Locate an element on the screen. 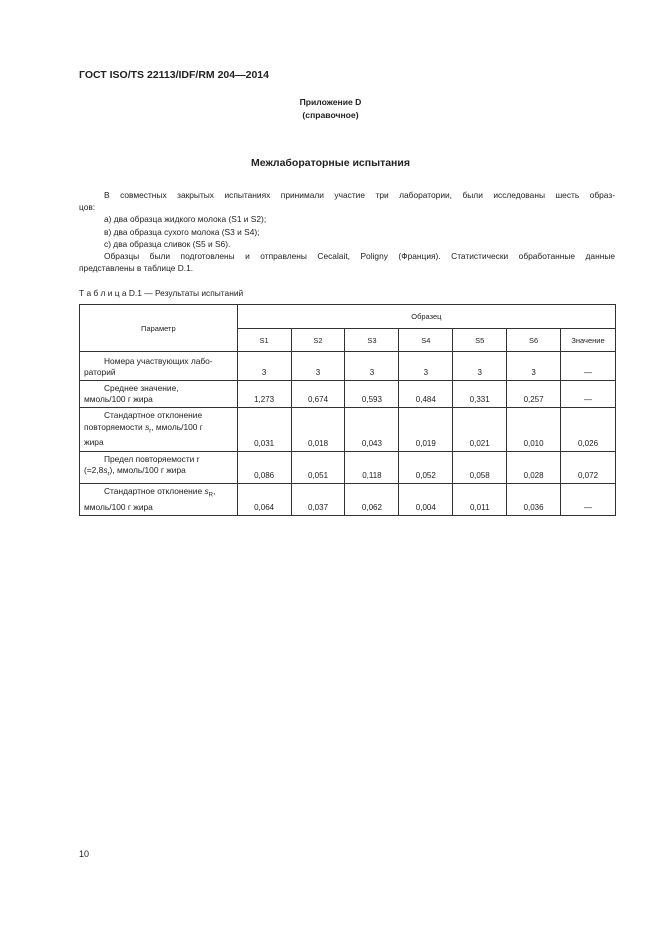 This screenshot has width=661, height=936. value-cell: 0,593 is located at coordinates (372, 394).